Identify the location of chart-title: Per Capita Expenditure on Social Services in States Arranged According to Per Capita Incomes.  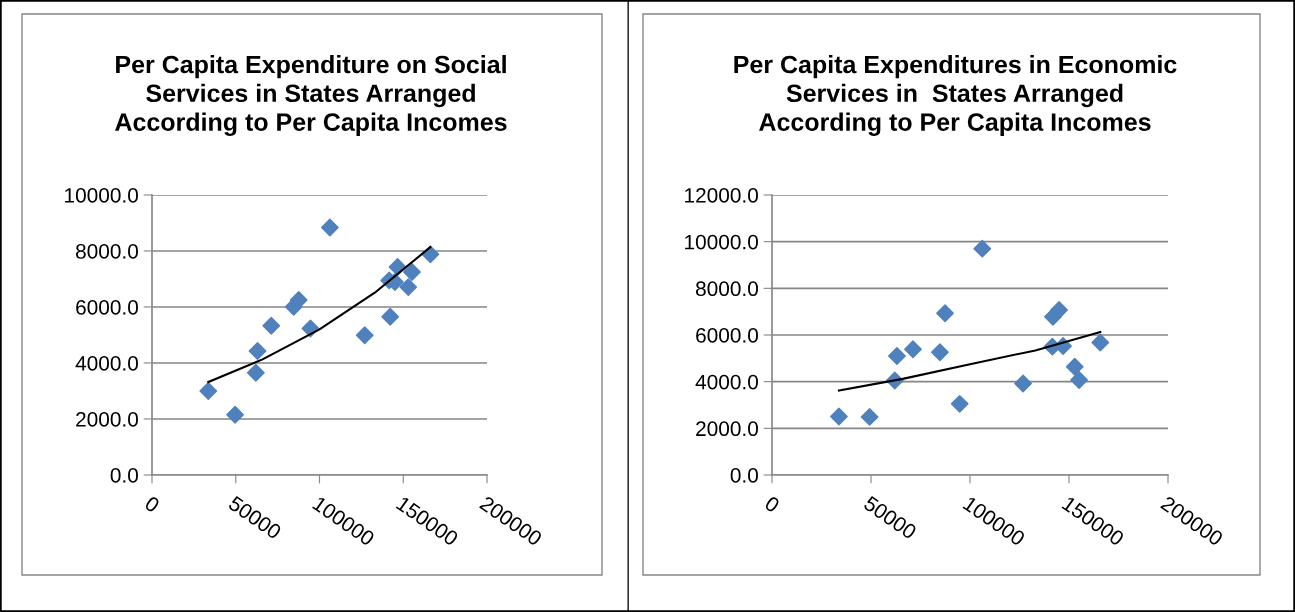
(311, 95).